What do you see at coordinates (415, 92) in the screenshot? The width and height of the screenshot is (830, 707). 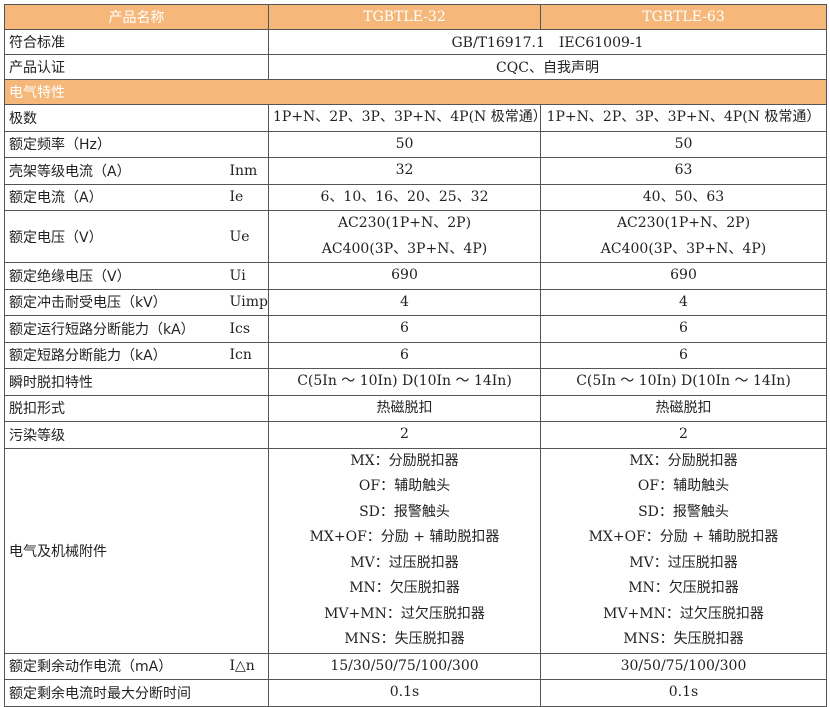 I see `section-row: 电气特性` at bounding box center [415, 92].